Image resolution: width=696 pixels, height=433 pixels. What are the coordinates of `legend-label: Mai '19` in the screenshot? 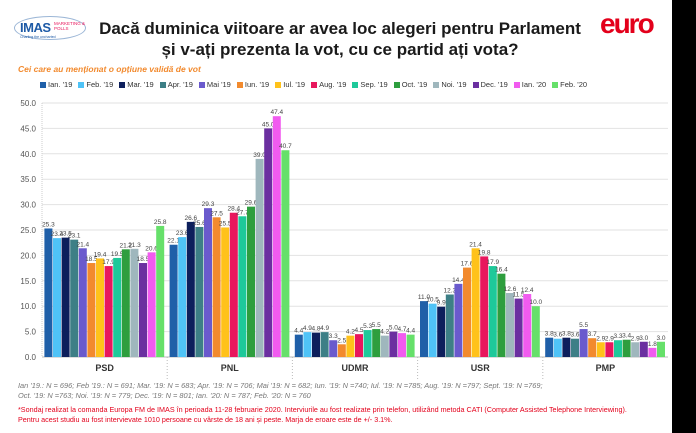 It's located at (218, 84).